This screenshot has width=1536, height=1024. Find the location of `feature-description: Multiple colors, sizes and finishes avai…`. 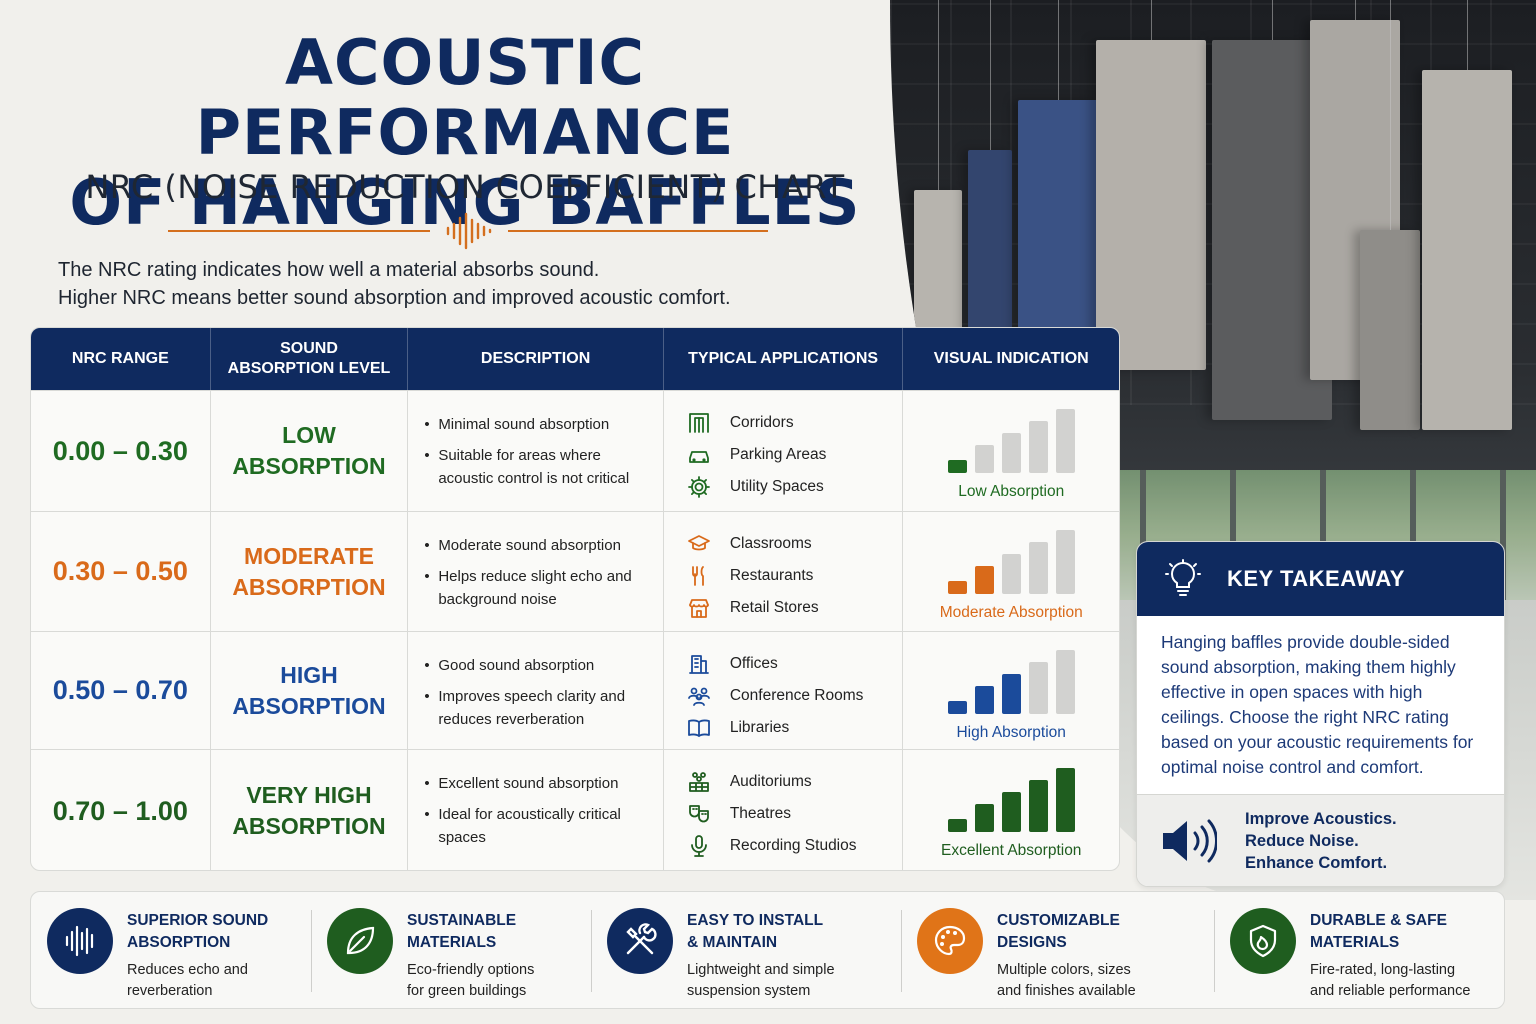

feature-description: Multiple colors, sizes and finishes avai… is located at coordinates (1066, 980).